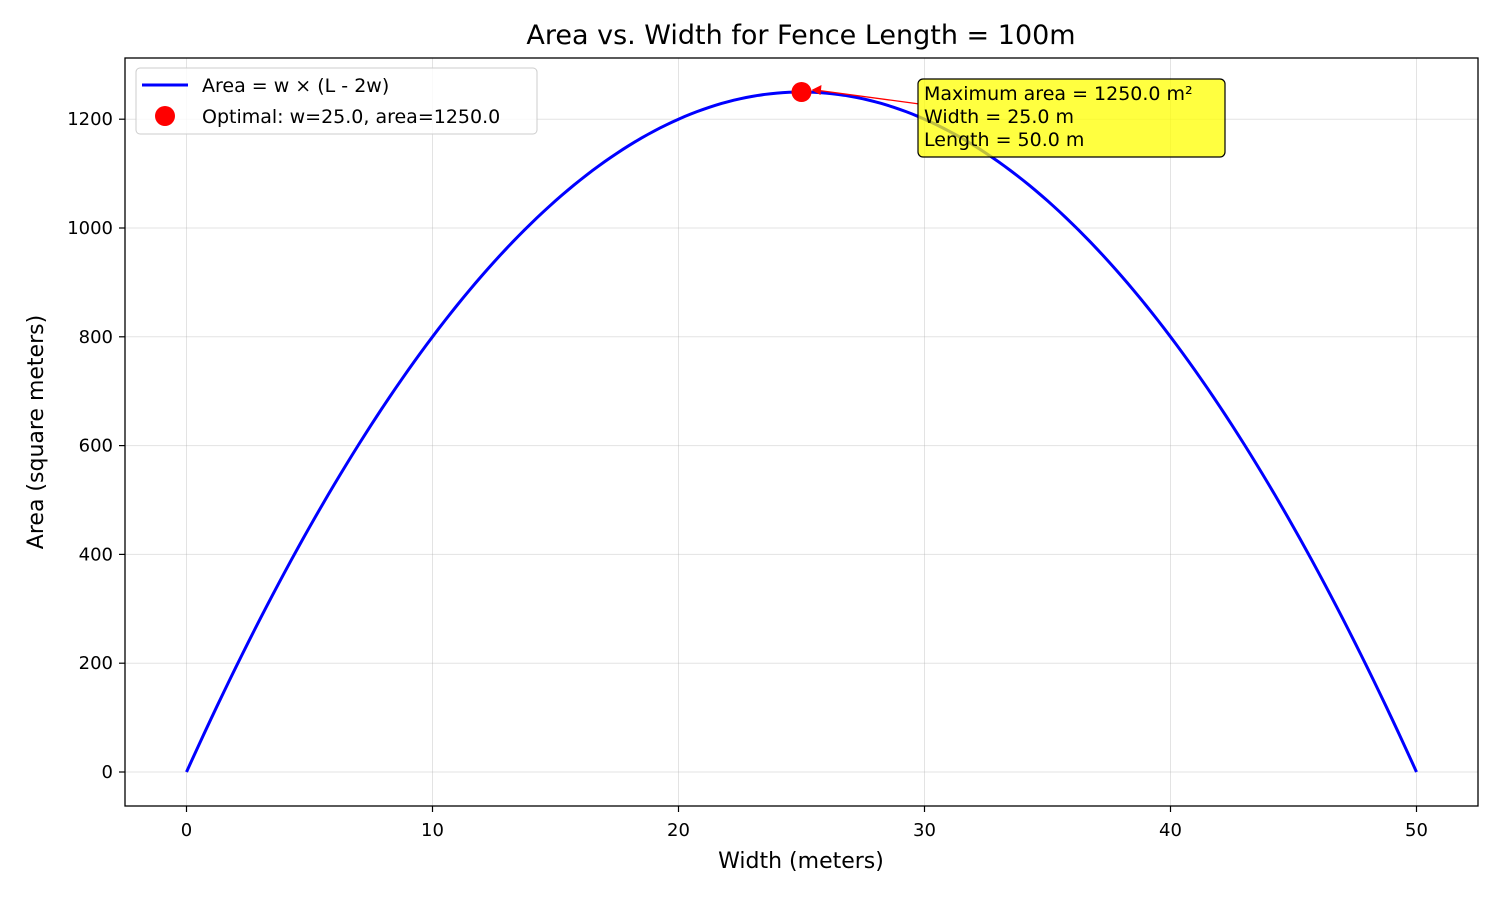  I want to click on y-axis: 0 200 400 600 800 1000 1200, so click(96, 446).